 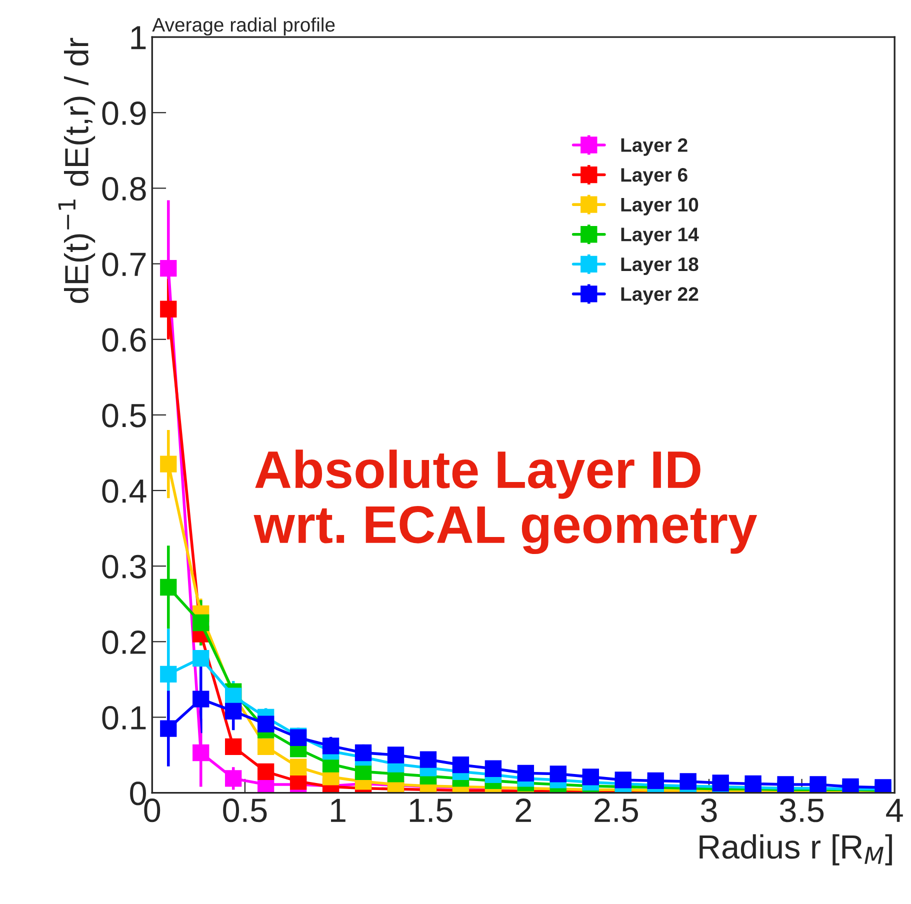 I want to click on x-tick-label: 1.5, so click(x=431, y=810).